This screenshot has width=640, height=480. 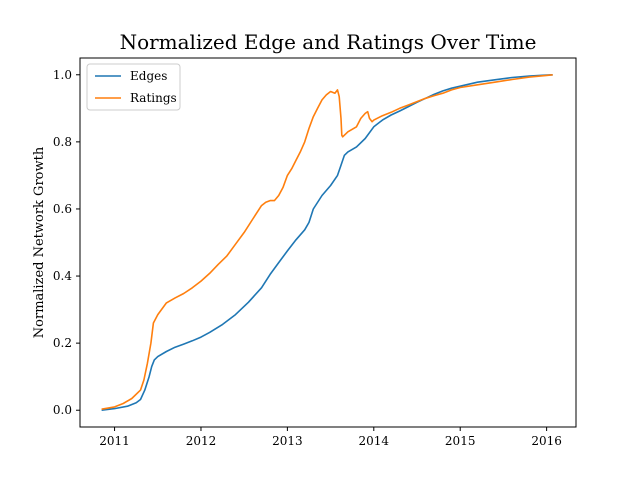 What do you see at coordinates (62, 276) in the screenshot?
I see `y-tick-label: 0.4` at bounding box center [62, 276].